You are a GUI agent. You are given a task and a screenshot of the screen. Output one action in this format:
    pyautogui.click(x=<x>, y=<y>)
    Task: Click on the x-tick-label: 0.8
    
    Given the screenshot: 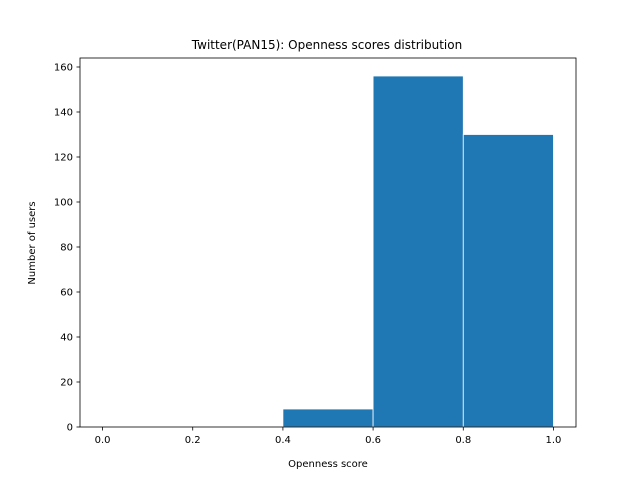 What is the action you would take?
    pyautogui.click(x=463, y=440)
    